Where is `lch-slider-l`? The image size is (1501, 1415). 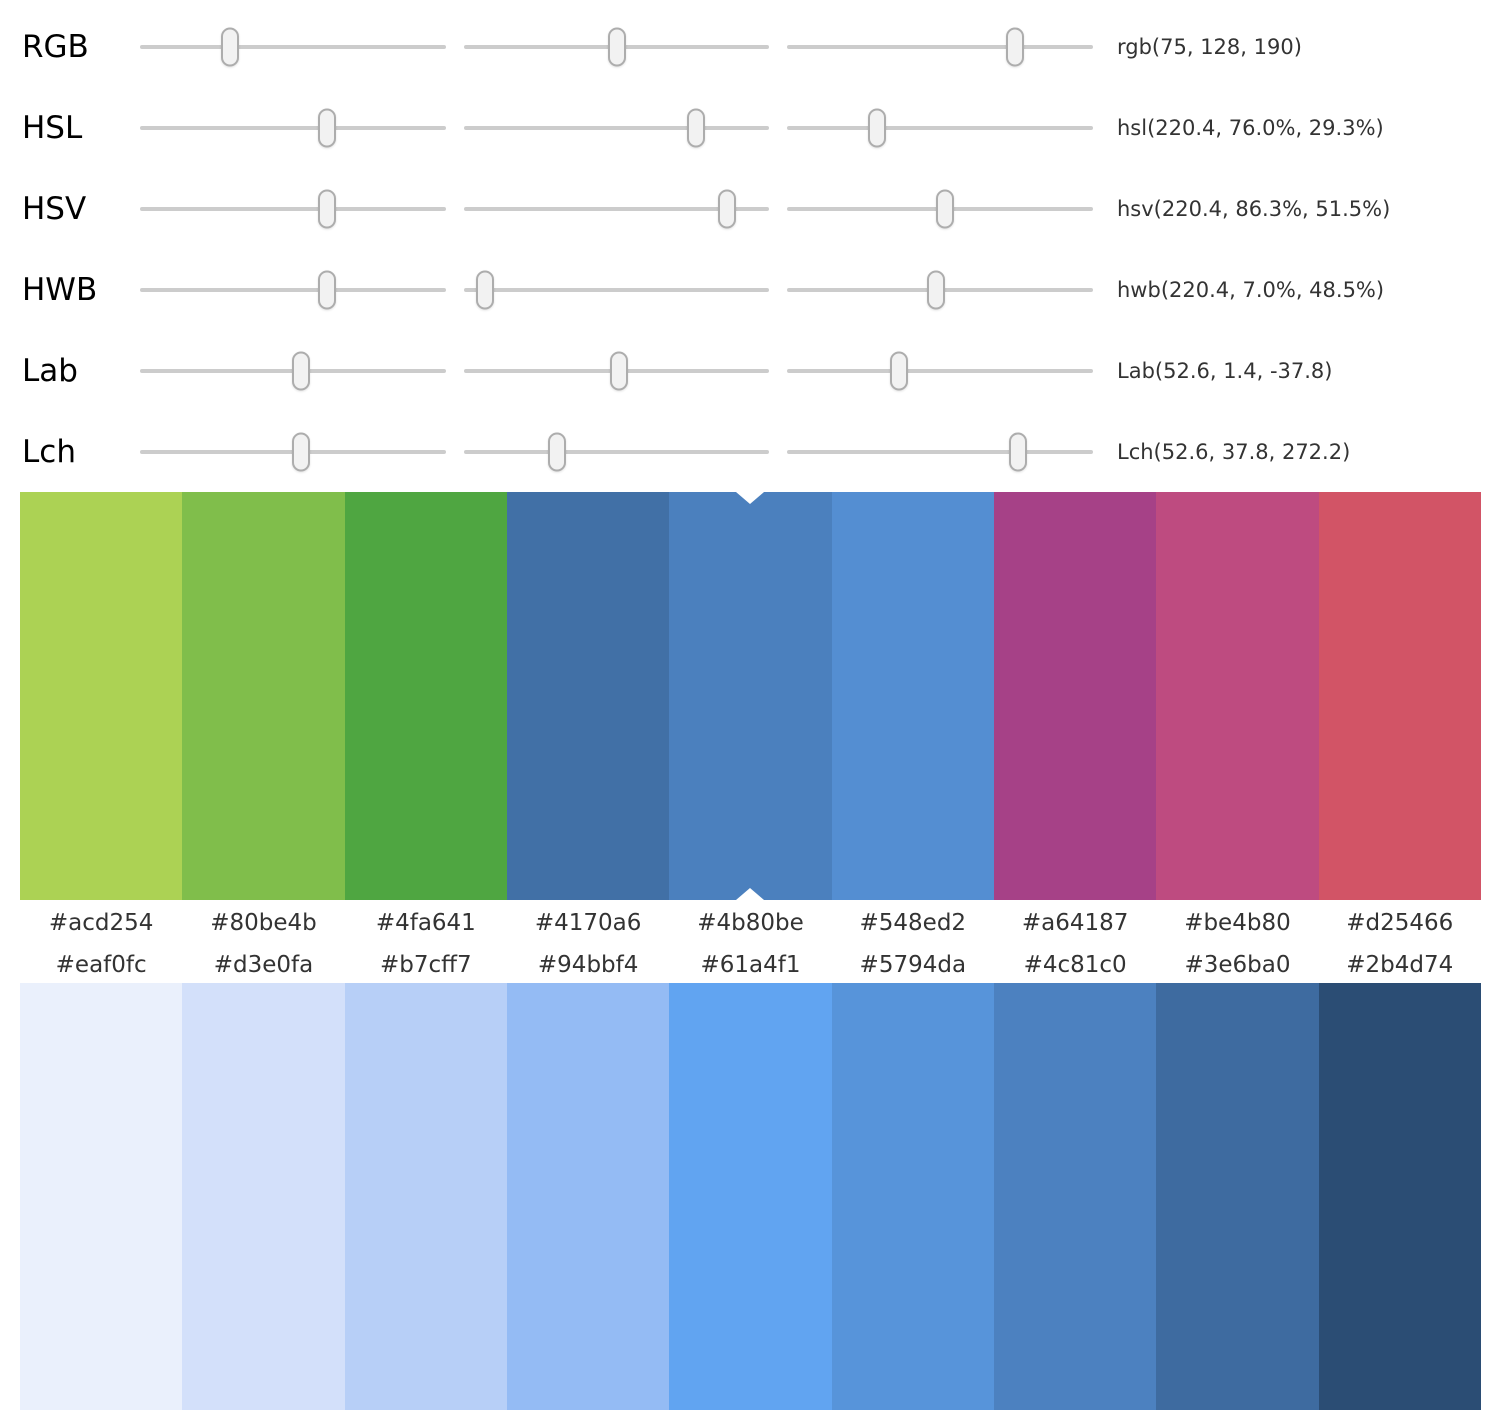 lch-slider-l is located at coordinates (293, 452).